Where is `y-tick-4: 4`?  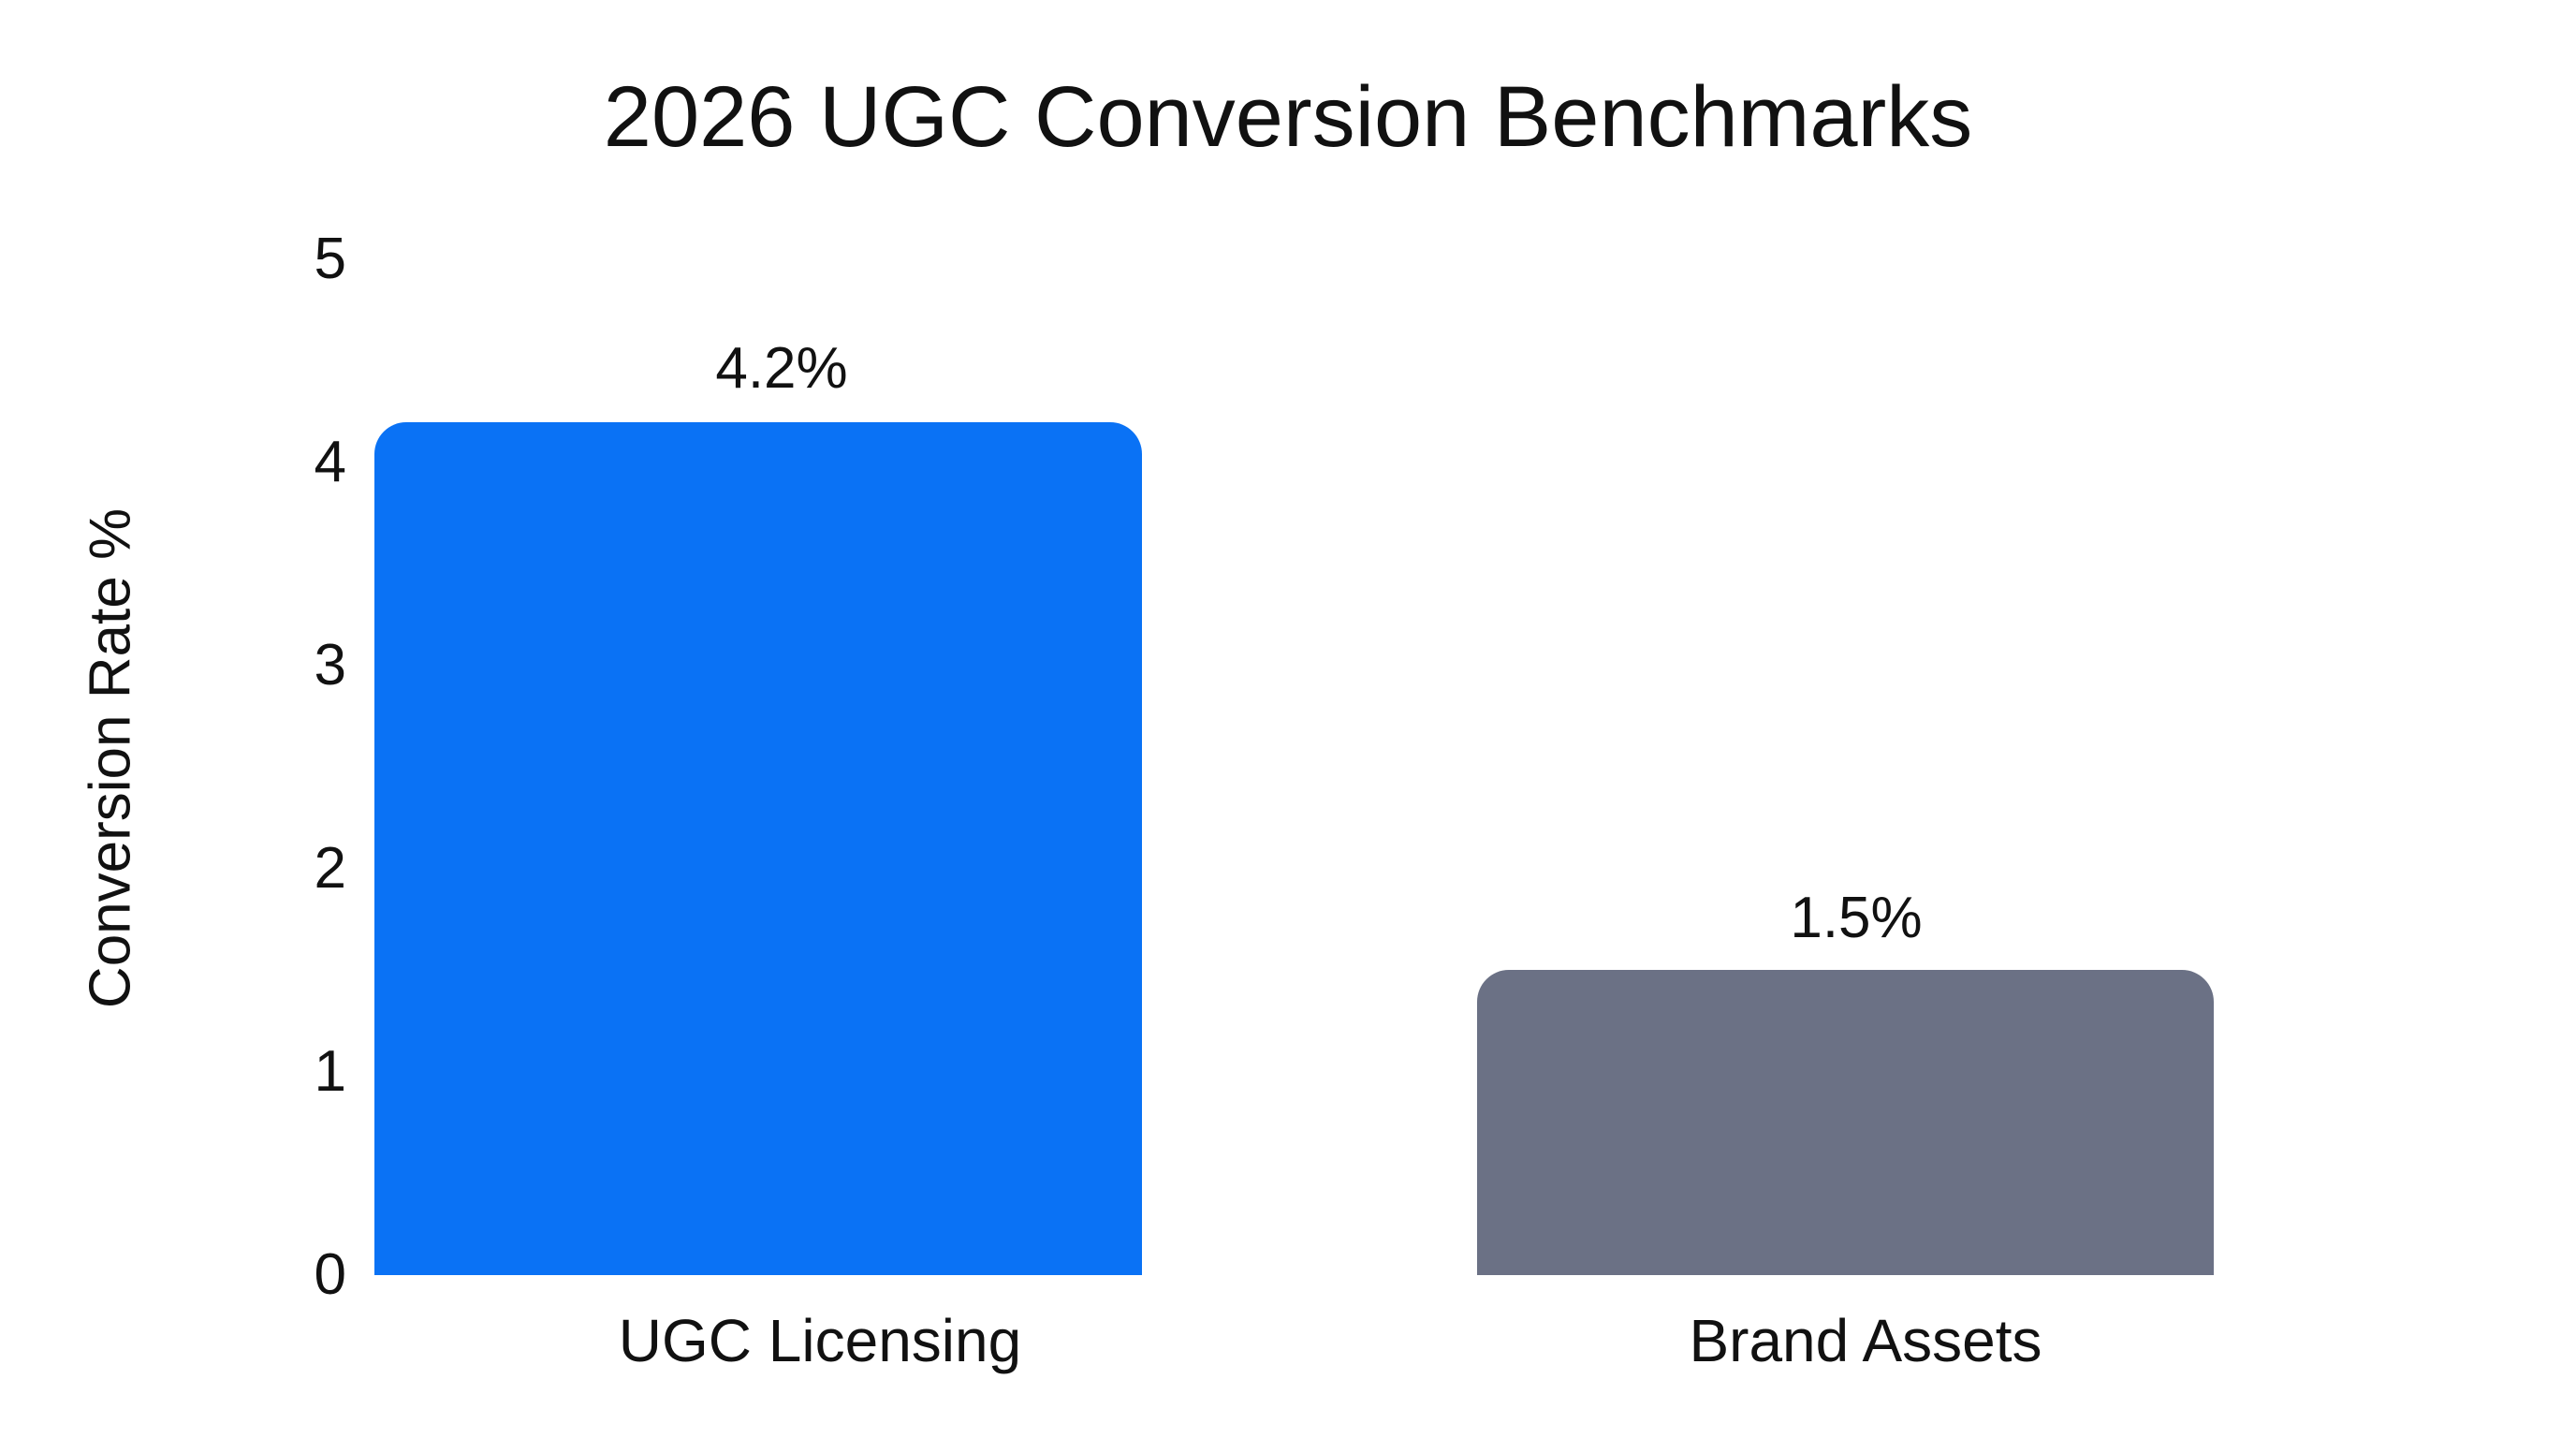 y-tick-4: 4 is located at coordinates (330, 462).